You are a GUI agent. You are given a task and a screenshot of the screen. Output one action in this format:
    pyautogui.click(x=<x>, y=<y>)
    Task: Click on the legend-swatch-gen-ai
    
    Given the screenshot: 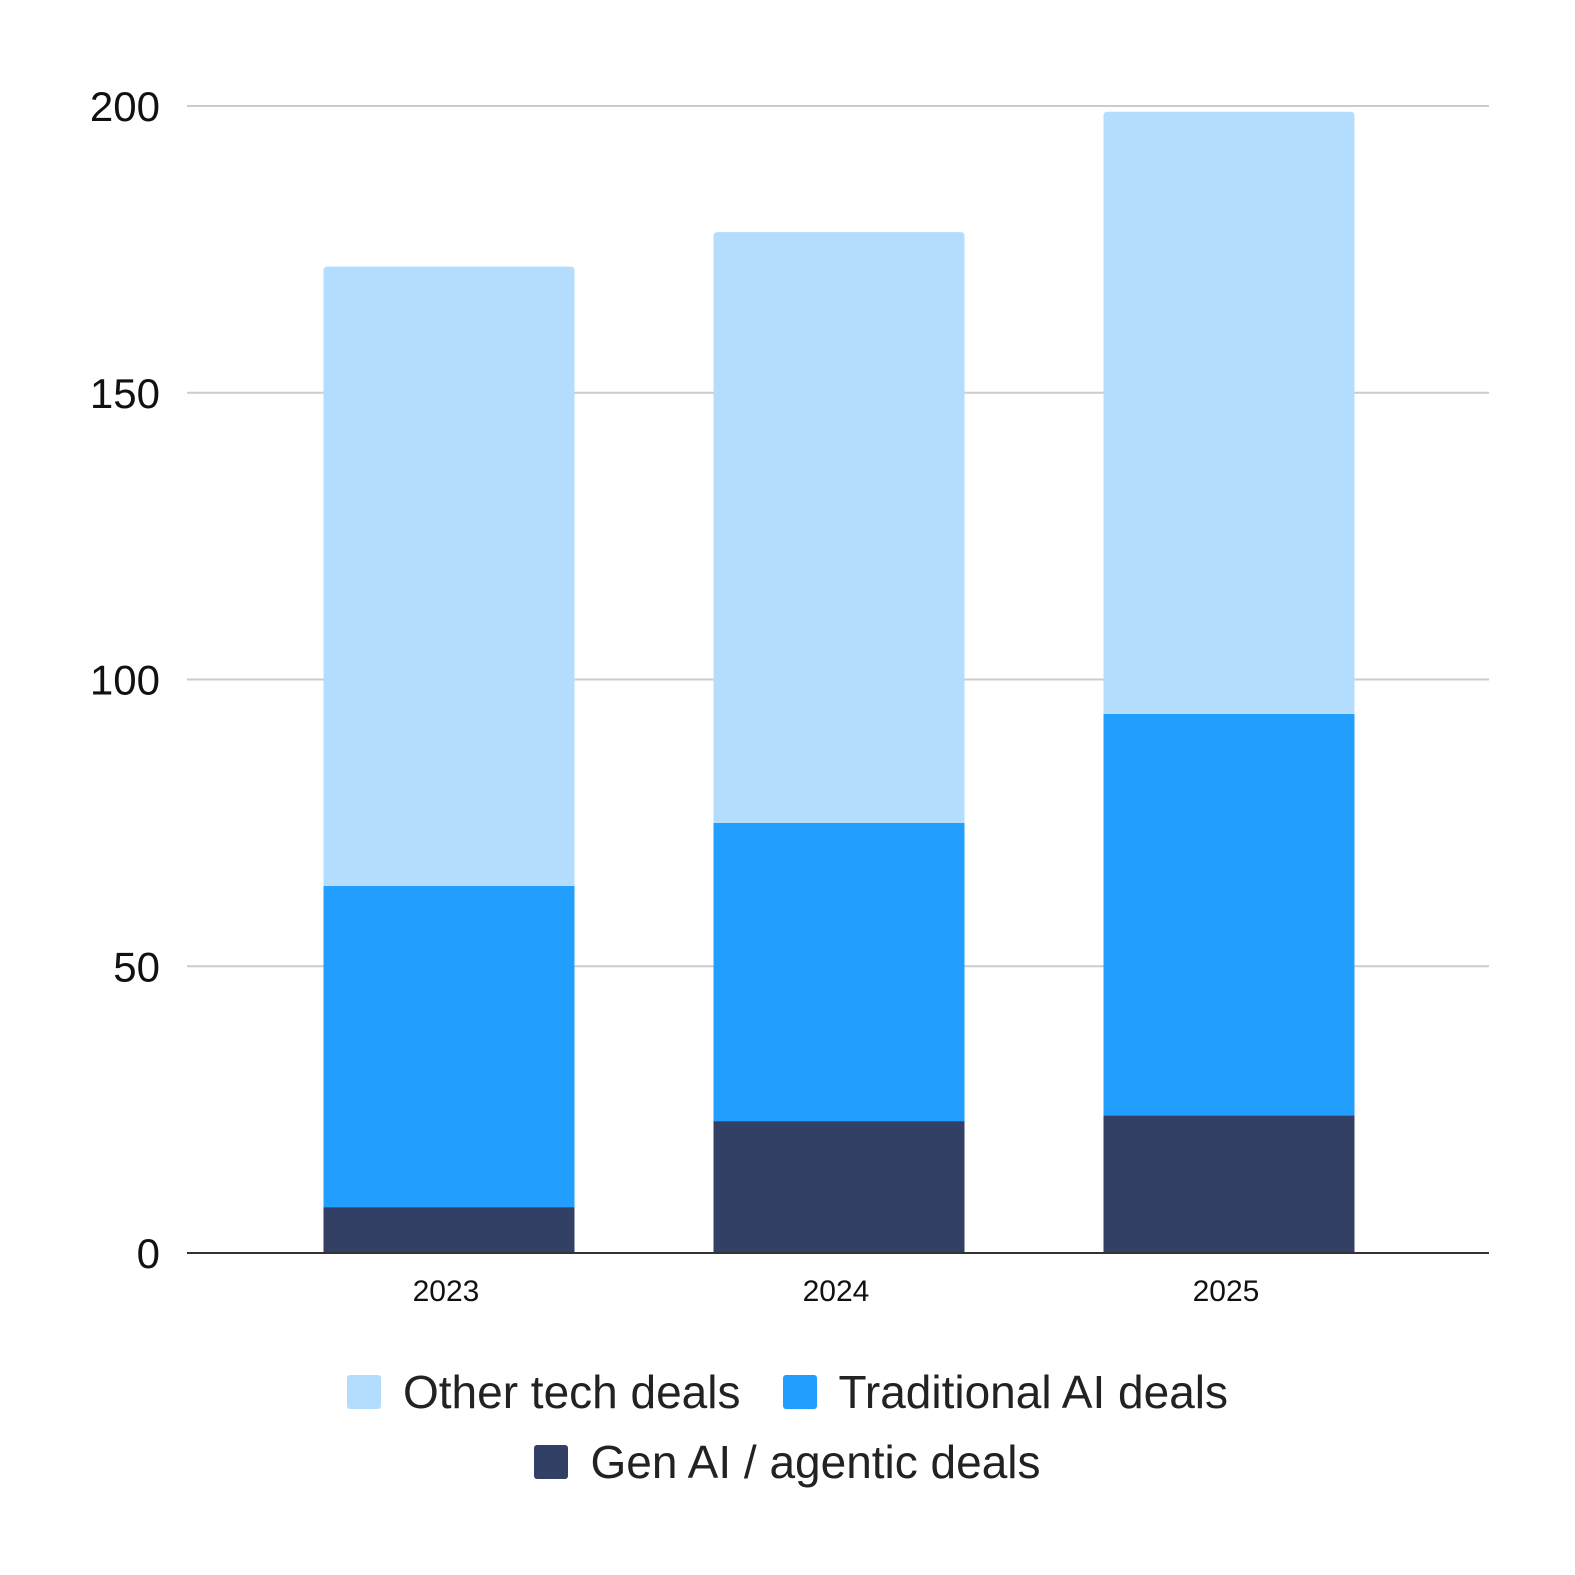 What is the action you would take?
    pyautogui.click(x=551, y=1462)
    